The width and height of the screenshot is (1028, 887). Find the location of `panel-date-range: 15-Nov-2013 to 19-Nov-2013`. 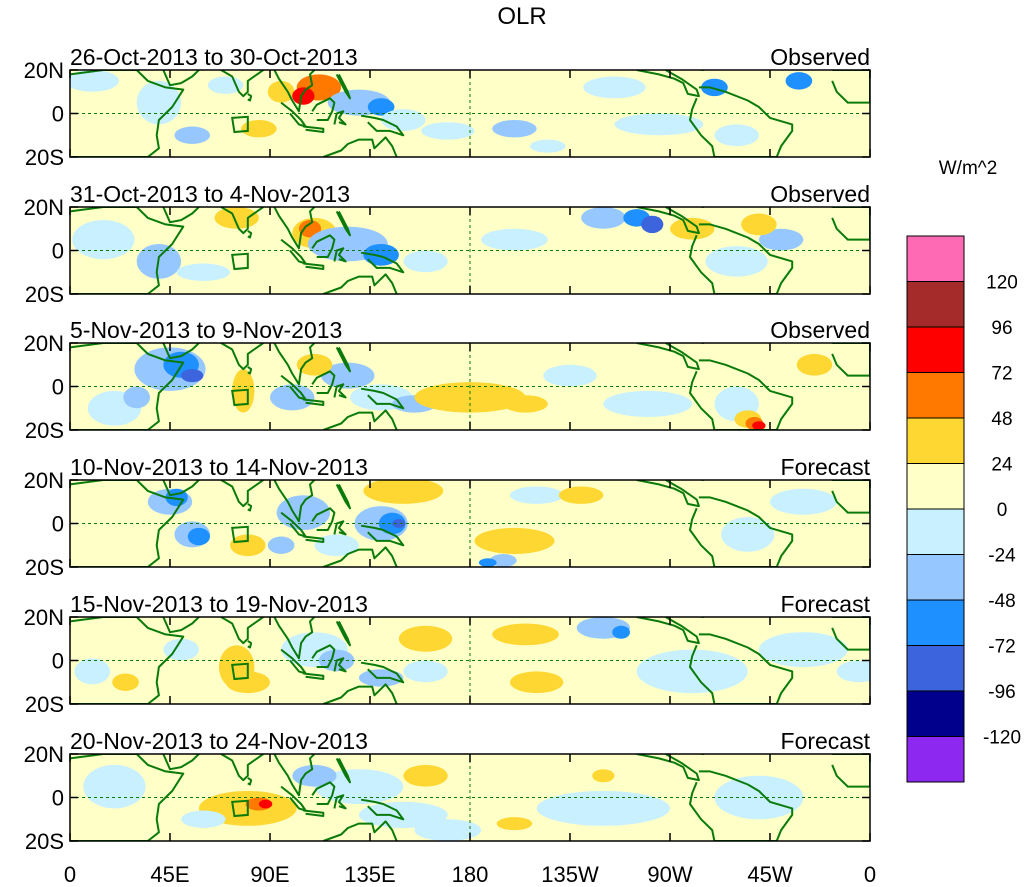

panel-date-range: 15-Nov-2013 to 19-Nov-2013 is located at coordinates (219, 604).